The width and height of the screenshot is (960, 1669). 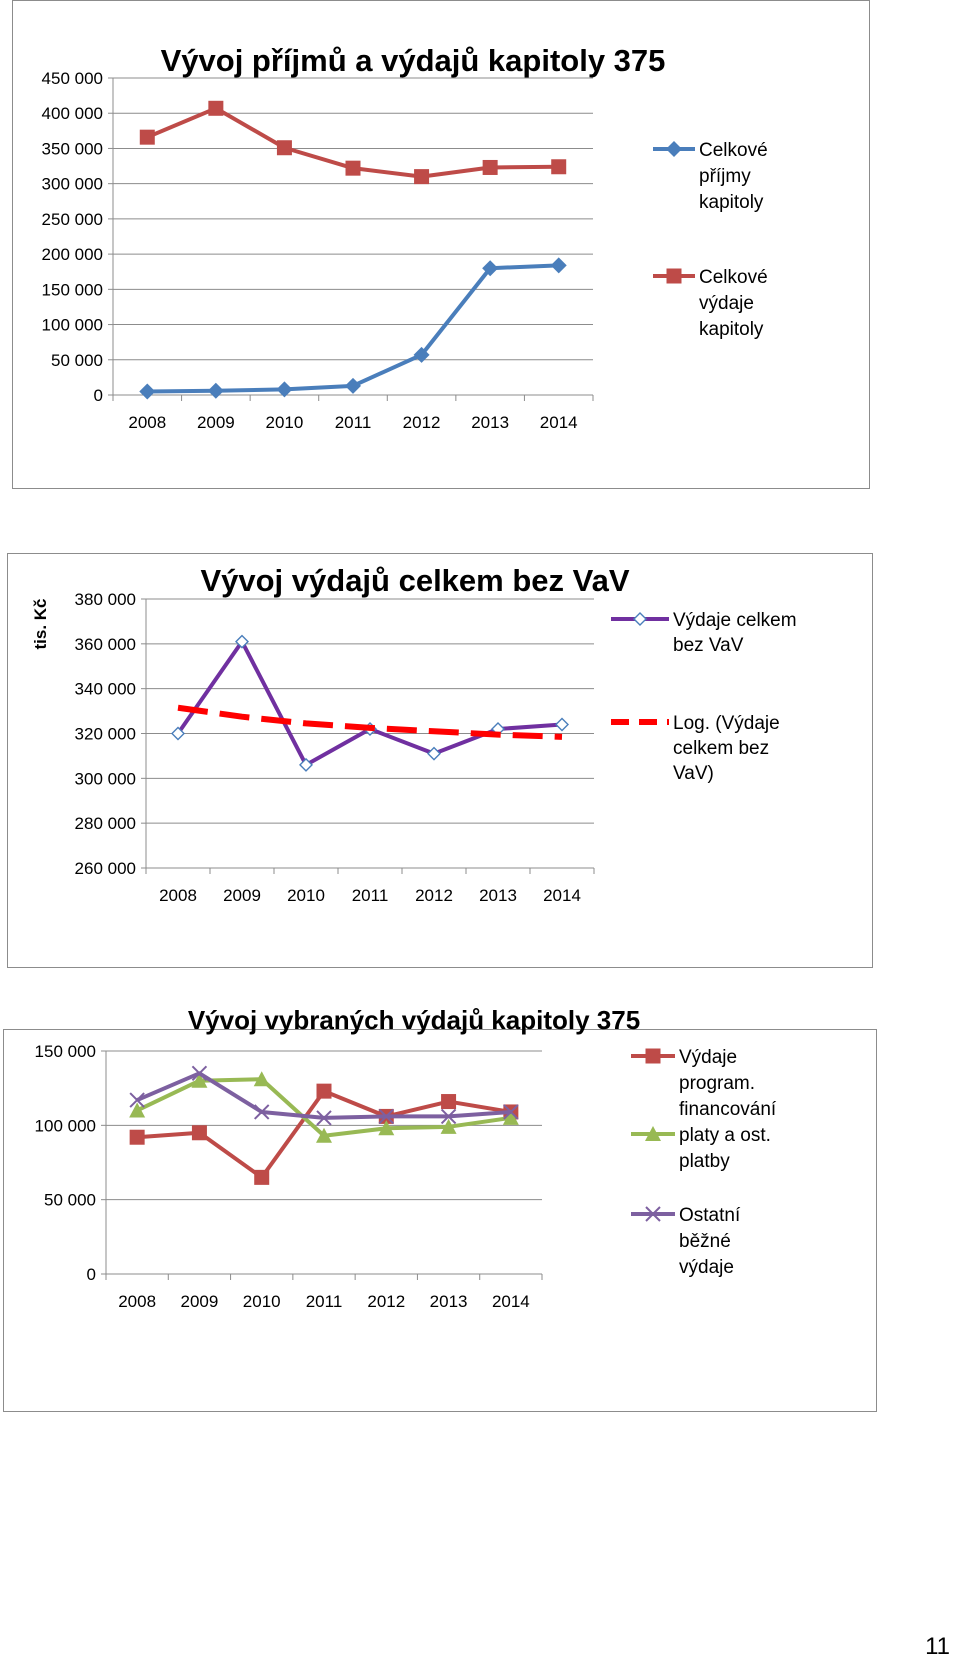 I want to click on chart-2-legend-label-2: VaV), so click(x=693, y=773).